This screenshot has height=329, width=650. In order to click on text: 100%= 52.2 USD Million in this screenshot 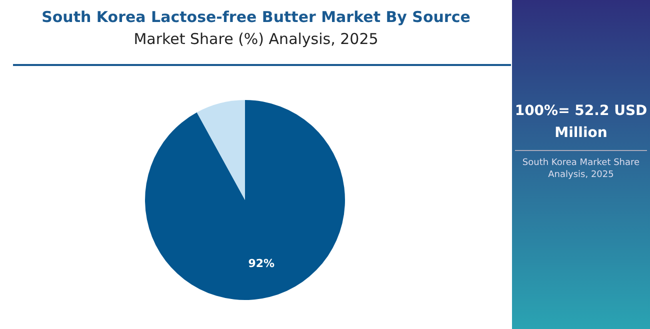, I will do `click(581, 122)`.